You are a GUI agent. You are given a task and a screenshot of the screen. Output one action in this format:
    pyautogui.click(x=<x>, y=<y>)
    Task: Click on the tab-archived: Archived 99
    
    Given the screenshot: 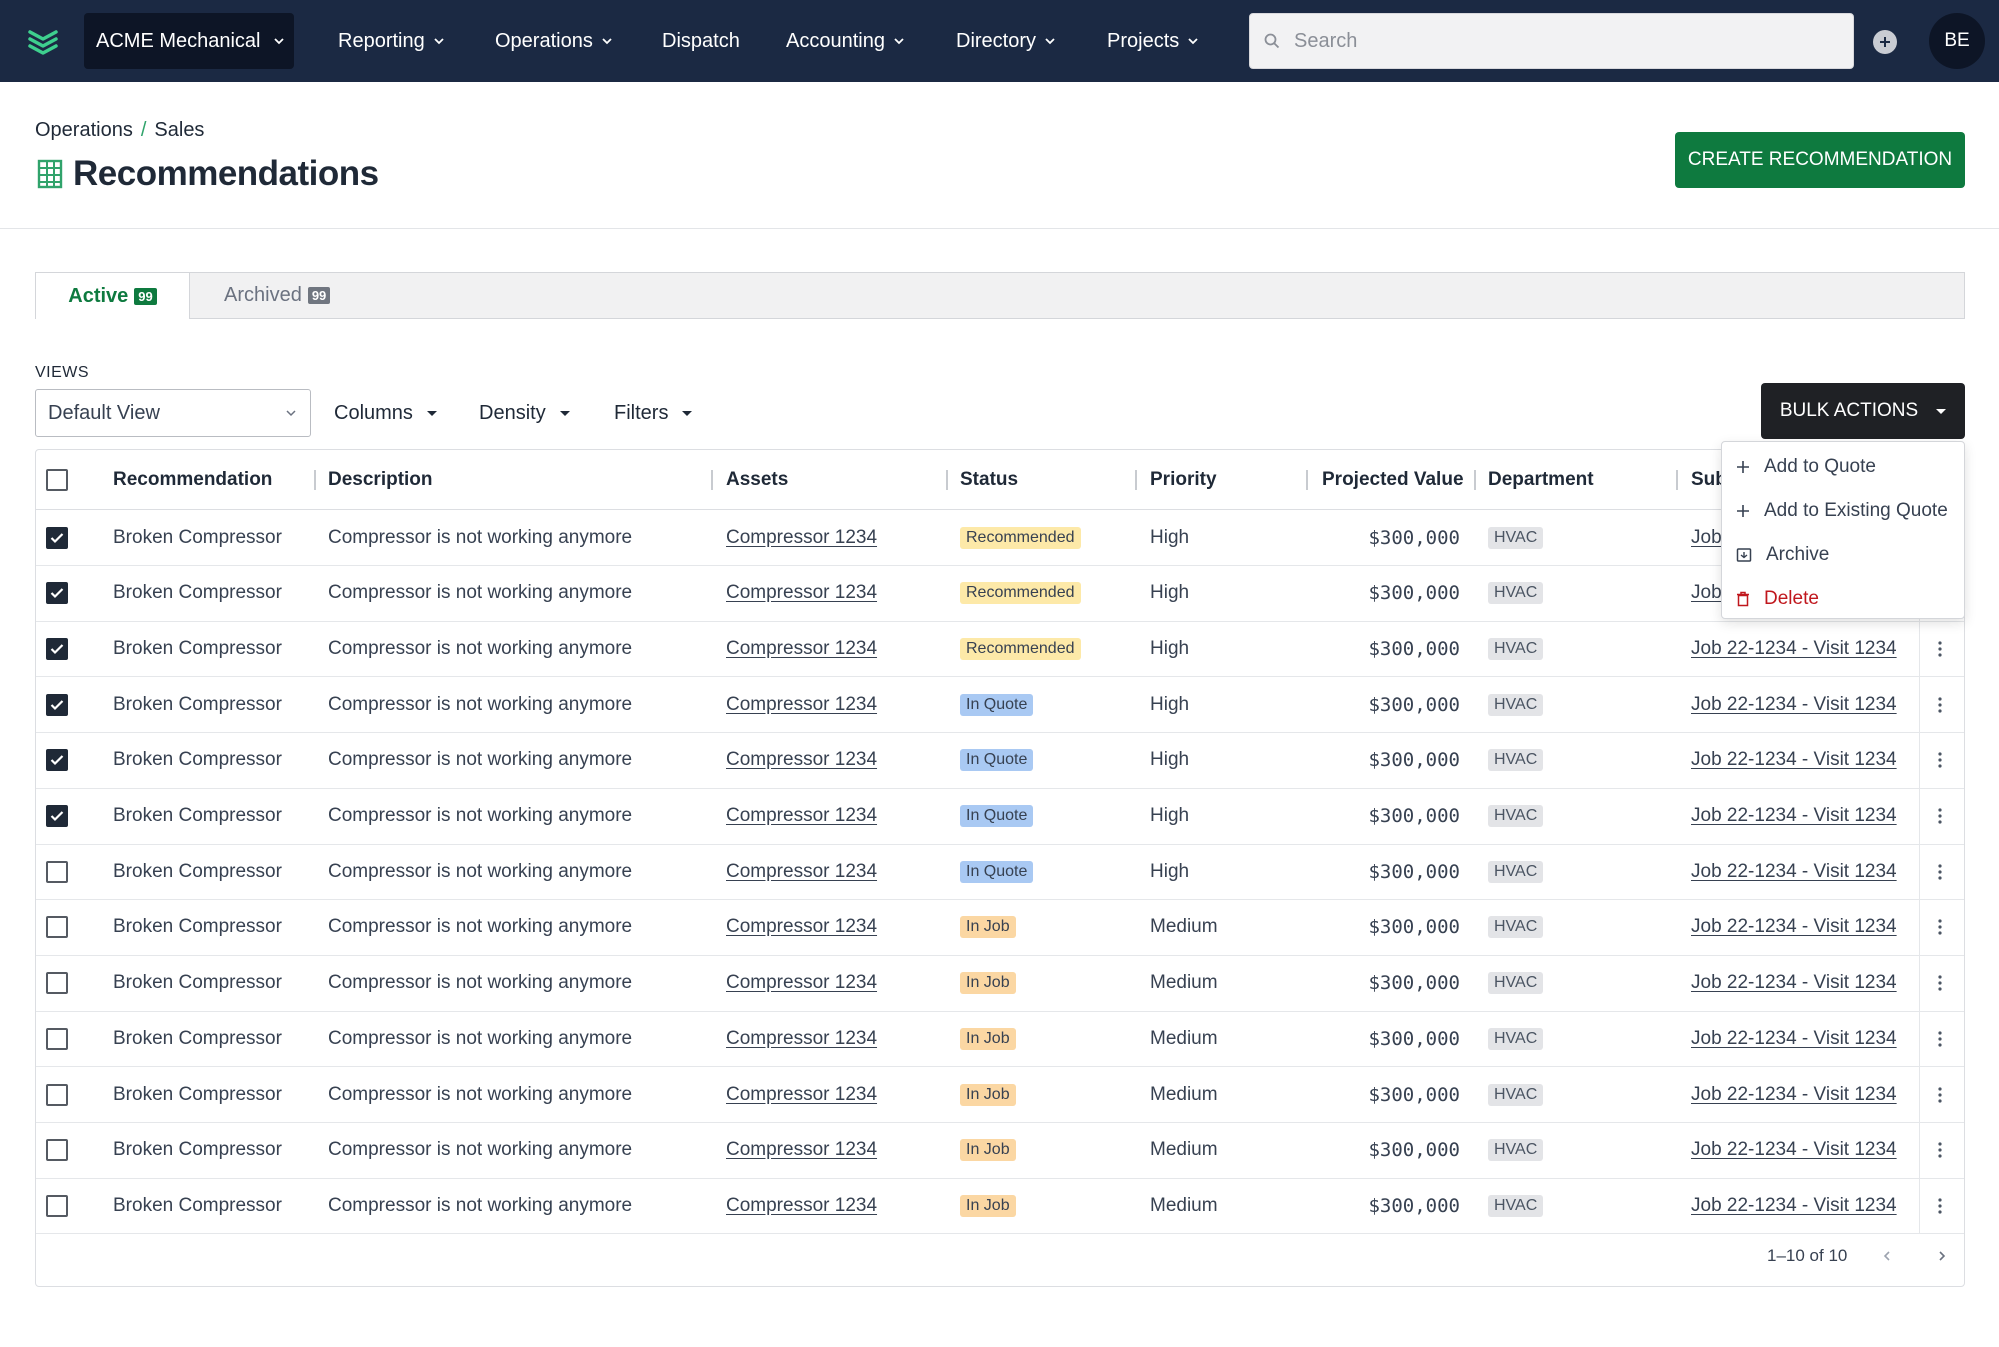 What is the action you would take?
    pyautogui.click(x=277, y=295)
    